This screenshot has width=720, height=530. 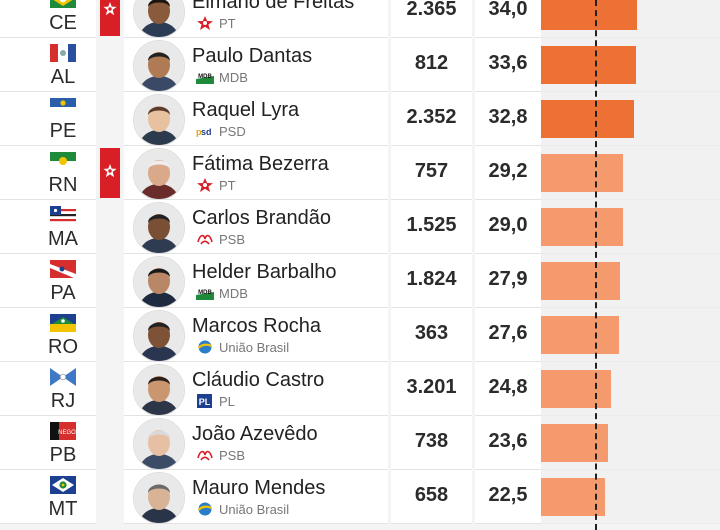 I want to click on table-row: AL Paulo Dantas MDB MDB 812 33,6, so click(x=360, y=65).